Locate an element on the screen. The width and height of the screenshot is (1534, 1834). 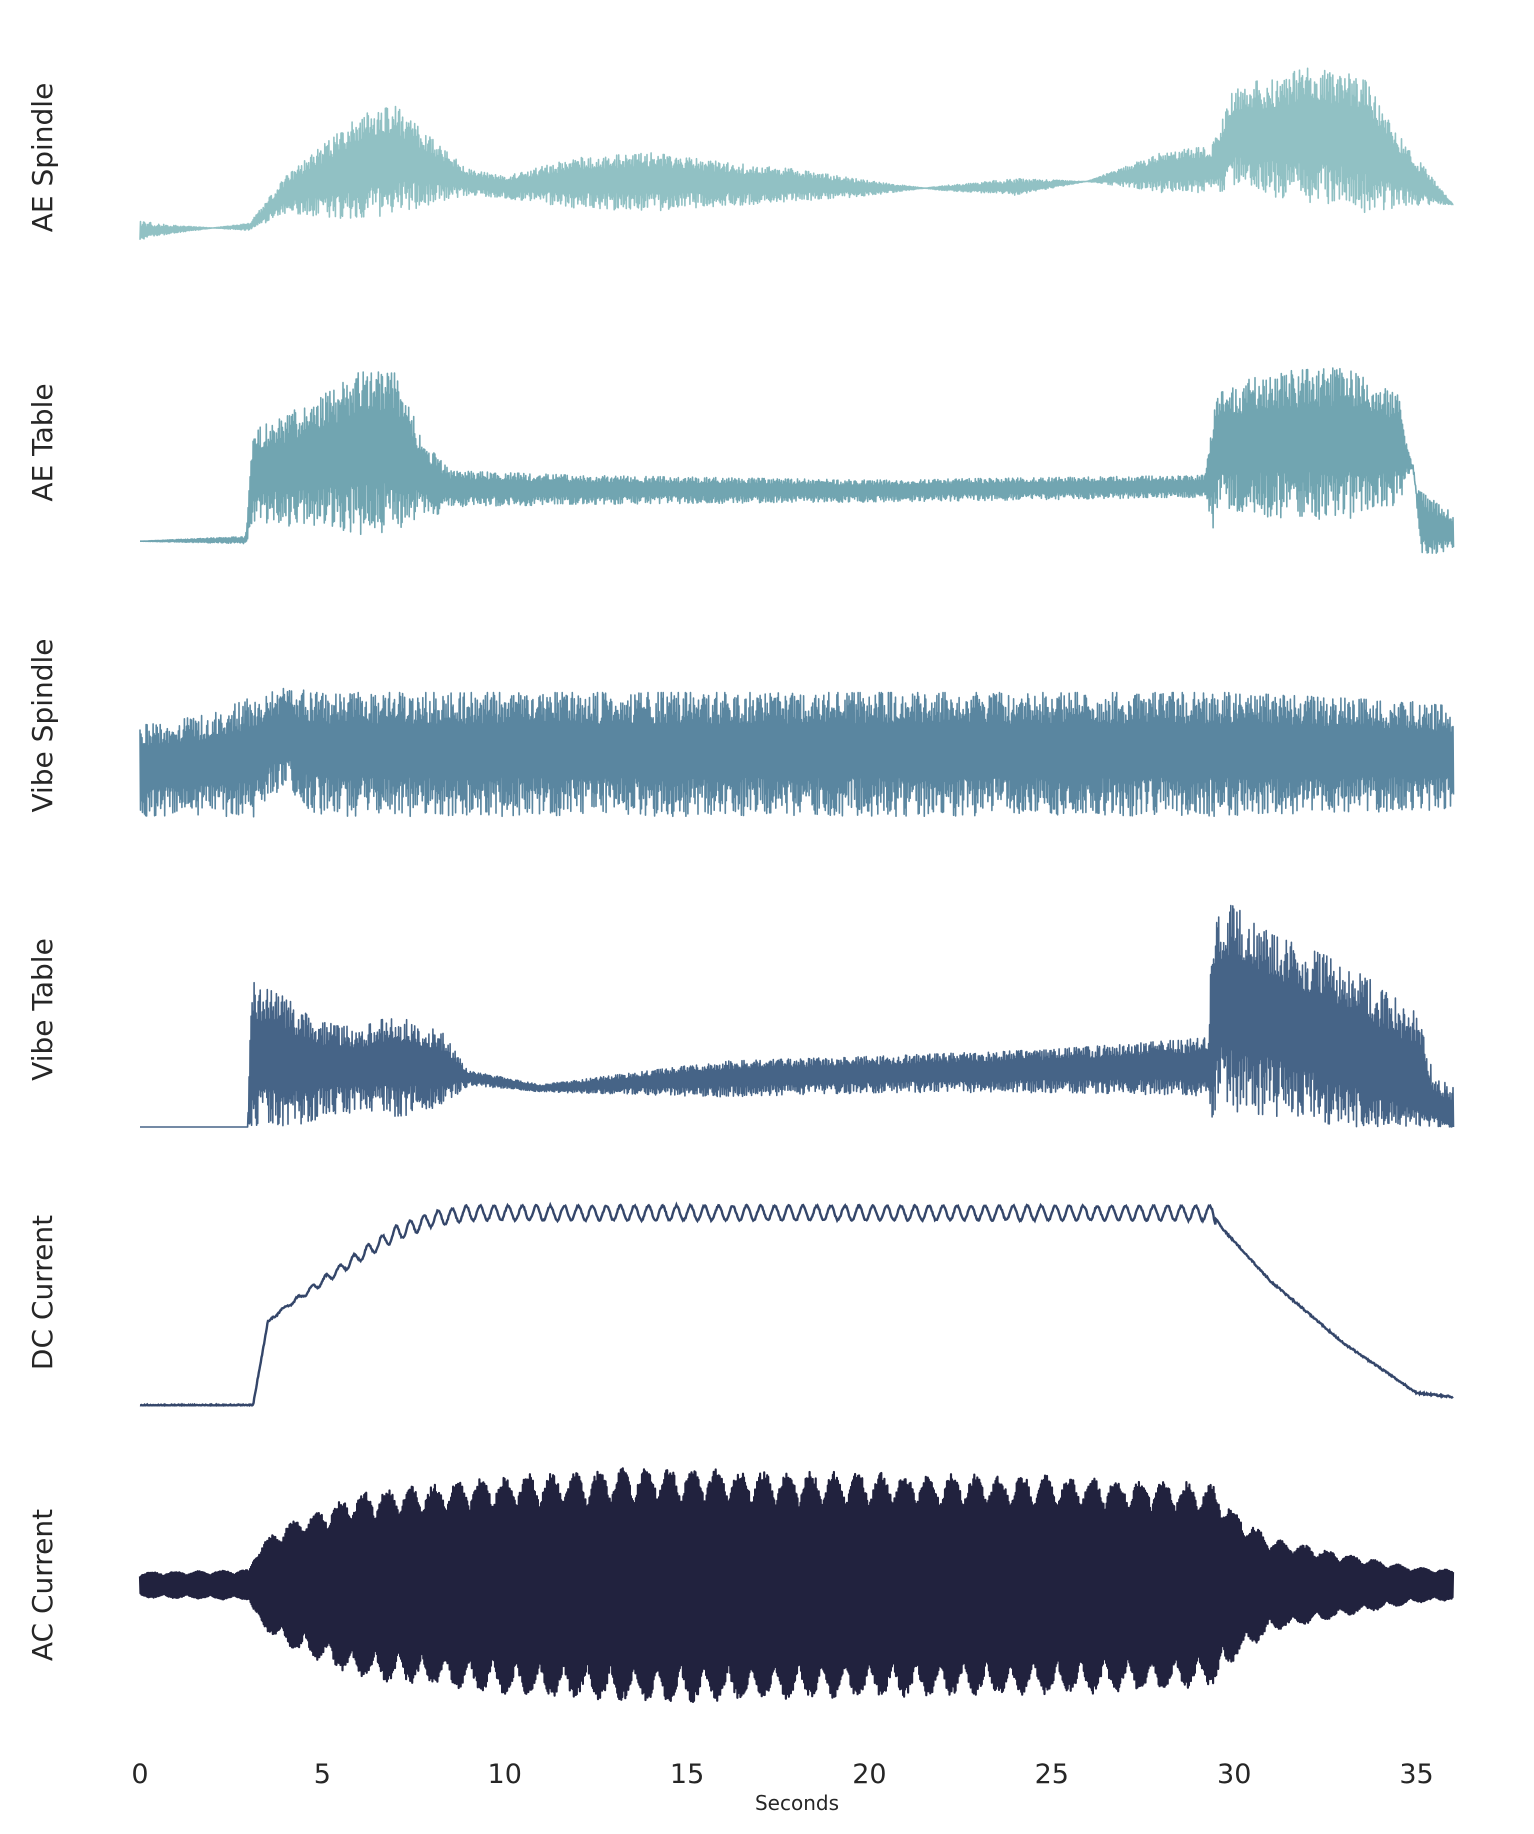
panel-dc-current: DC Current is located at coordinates (740, 1304).